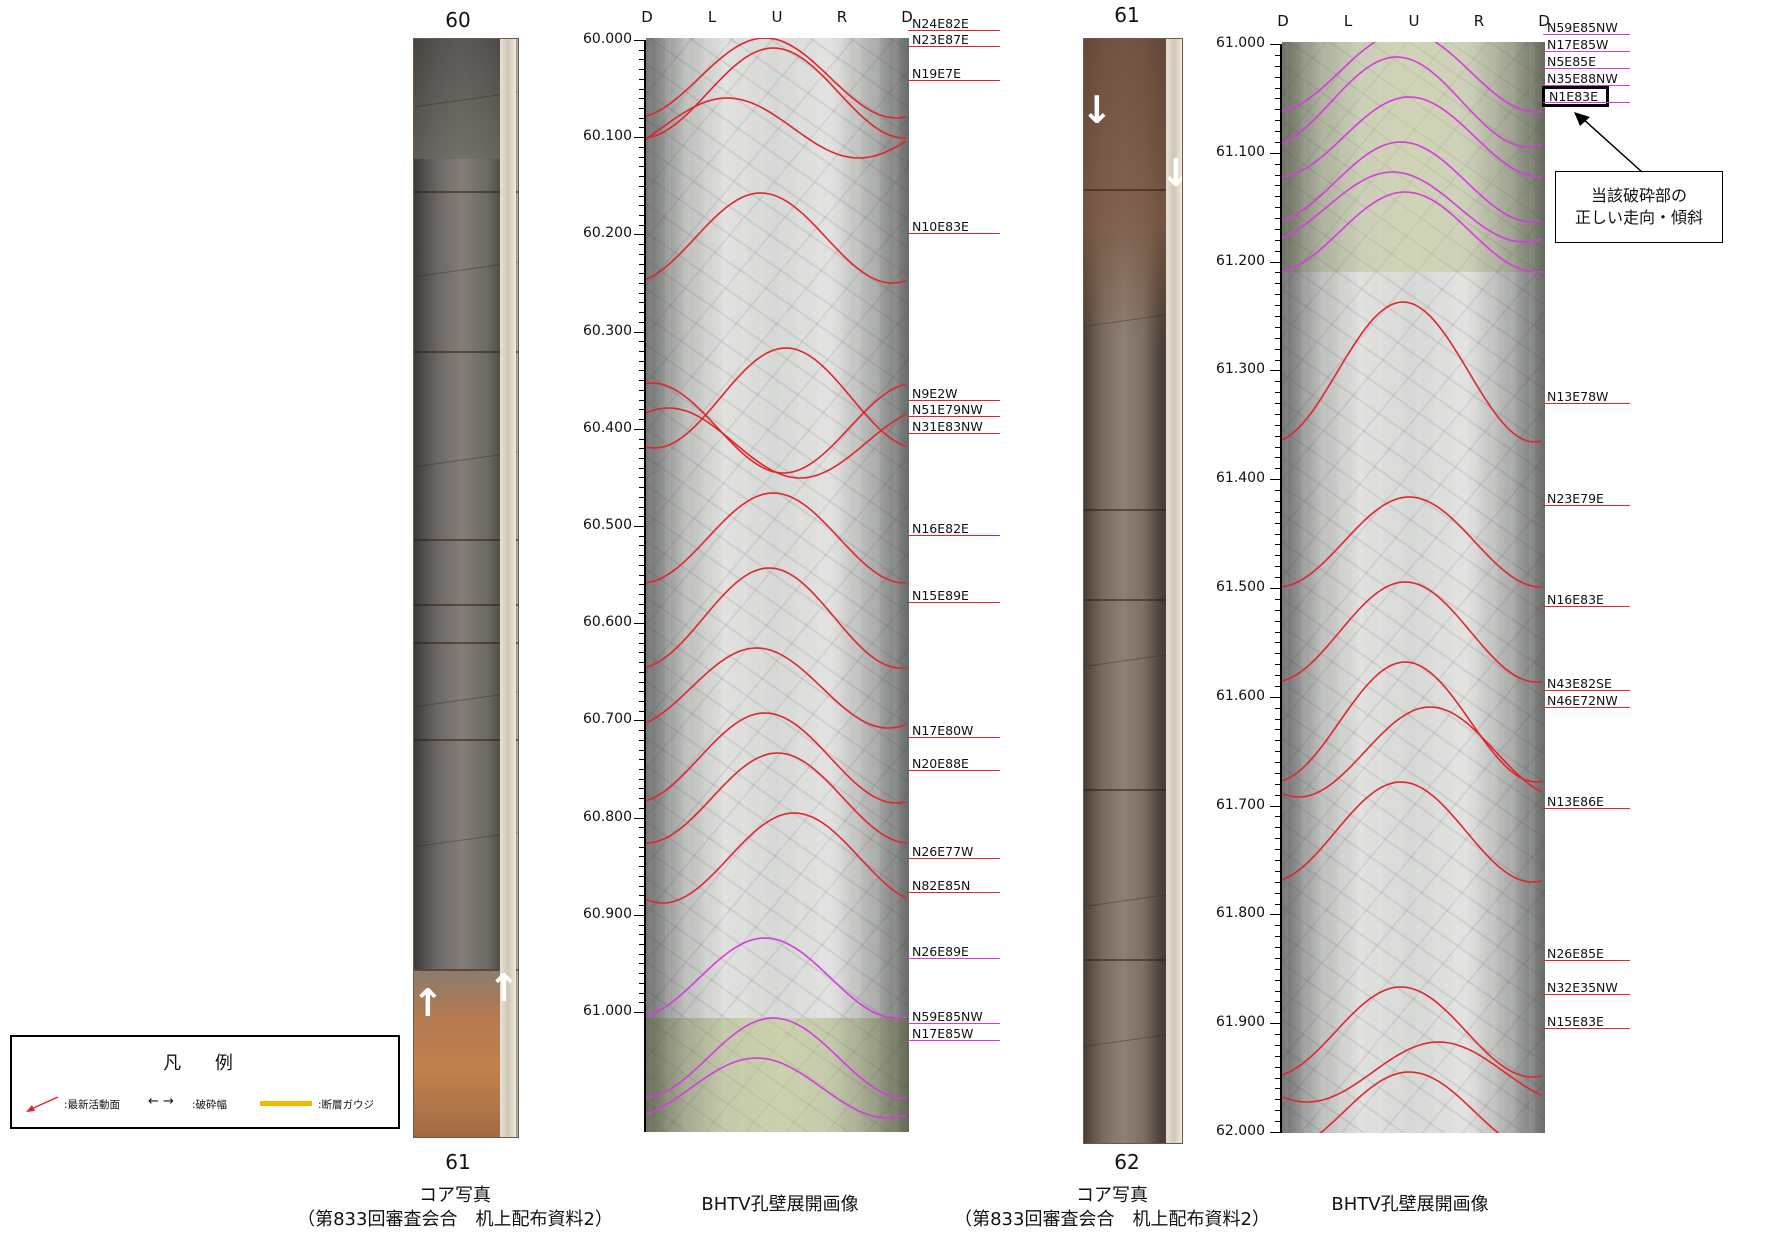 The width and height of the screenshot is (1766, 1237). What do you see at coordinates (1575, 1021) in the screenshot?
I see `fracture-label: N15E83E` at bounding box center [1575, 1021].